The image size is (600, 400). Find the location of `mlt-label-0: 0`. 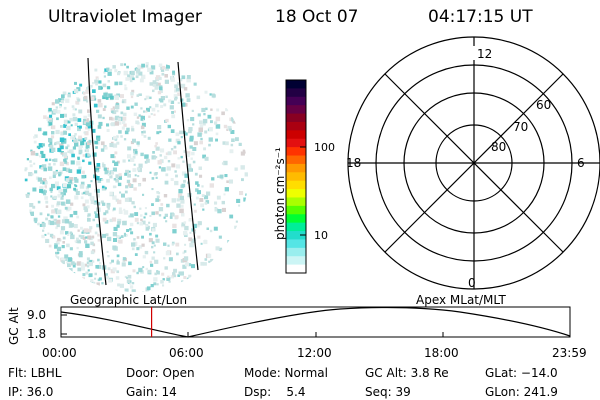

mlt-label-0: 0 is located at coordinates (472, 283).